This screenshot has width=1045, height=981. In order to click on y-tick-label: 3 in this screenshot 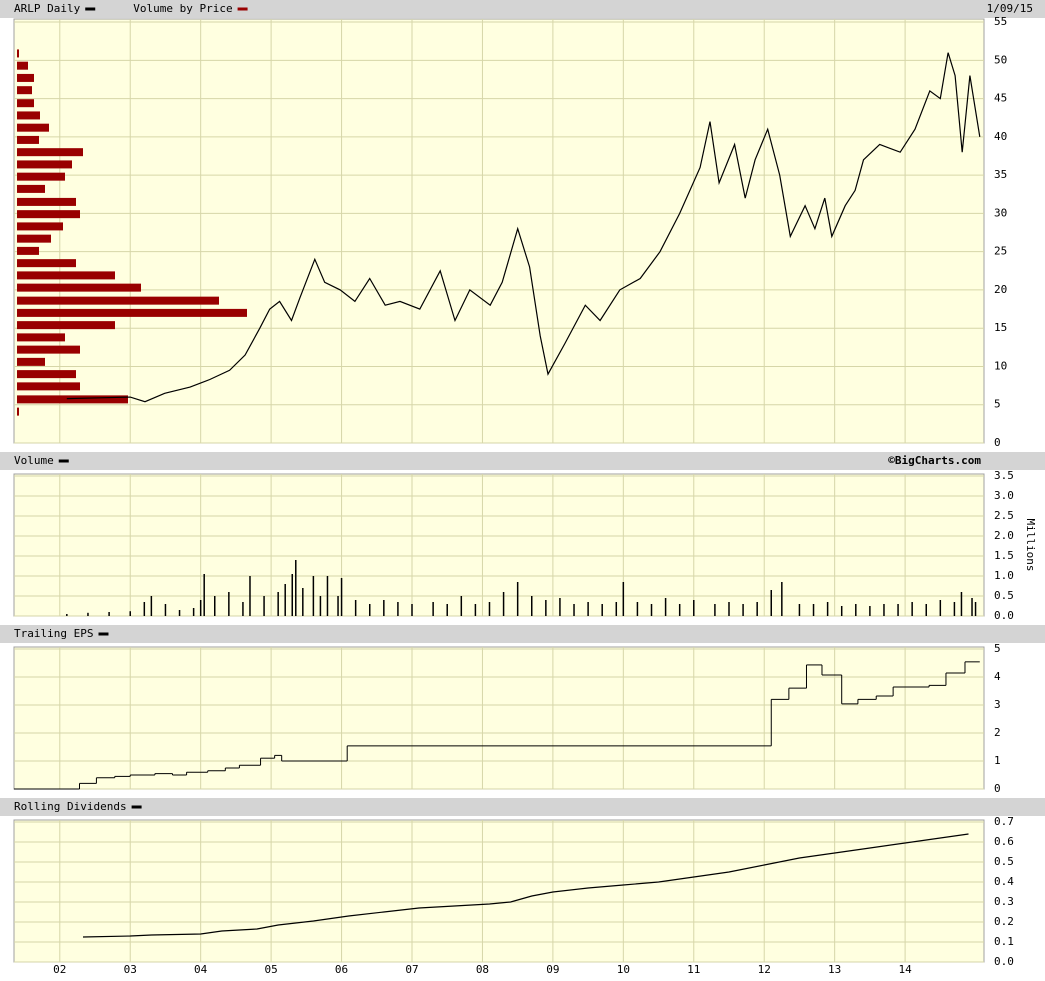, I will do `click(997, 704)`.